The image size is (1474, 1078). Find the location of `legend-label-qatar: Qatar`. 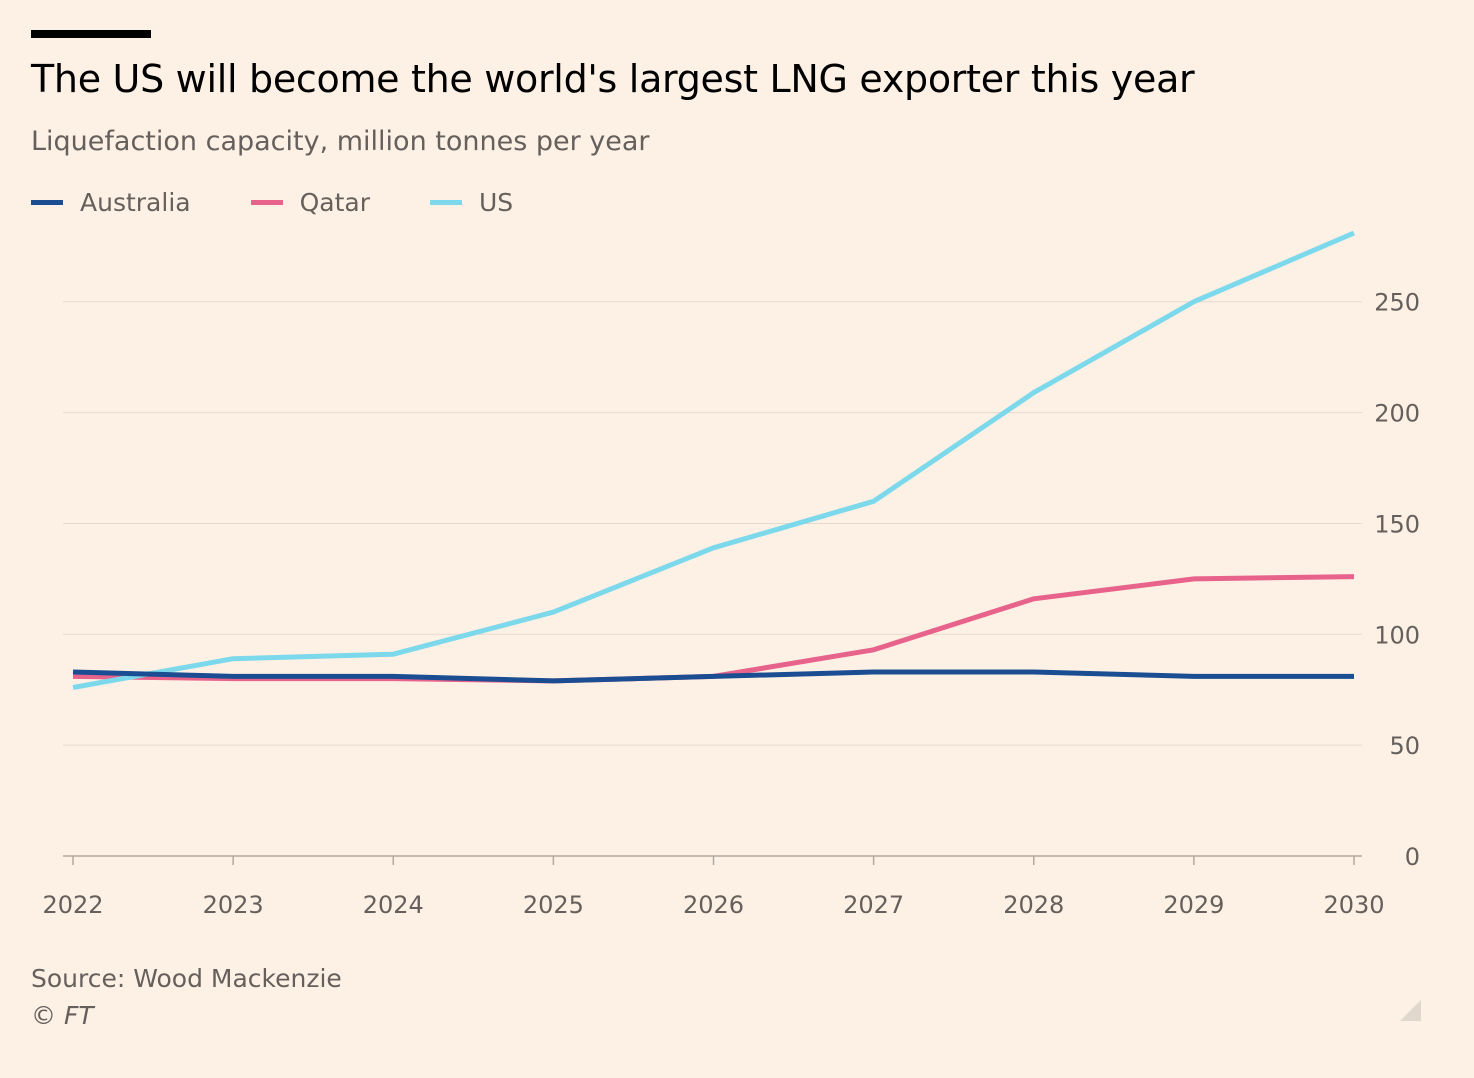

legend-label-qatar: Qatar is located at coordinates (334, 202).